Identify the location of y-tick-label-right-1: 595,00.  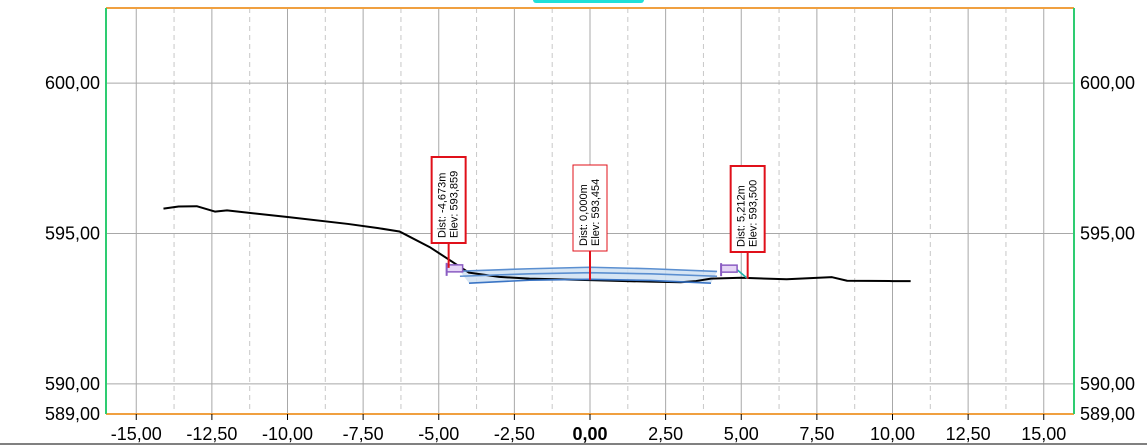
(1107, 234).